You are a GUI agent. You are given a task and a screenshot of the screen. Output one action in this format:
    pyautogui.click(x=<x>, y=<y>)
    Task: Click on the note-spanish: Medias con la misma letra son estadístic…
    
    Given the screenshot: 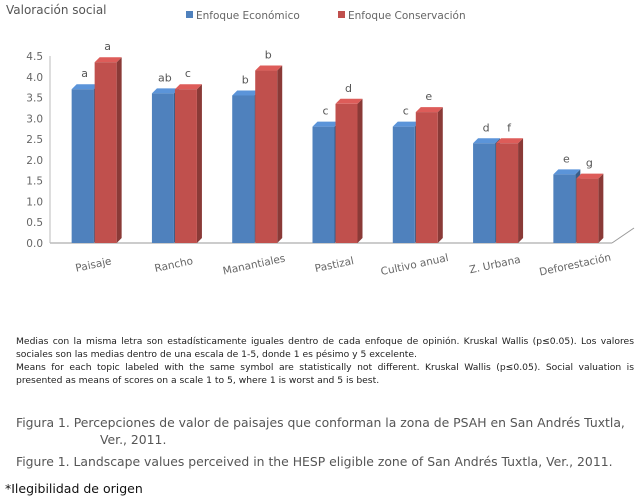 What is the action you would take?
    pyautogui.click(x=325, y=348)
    